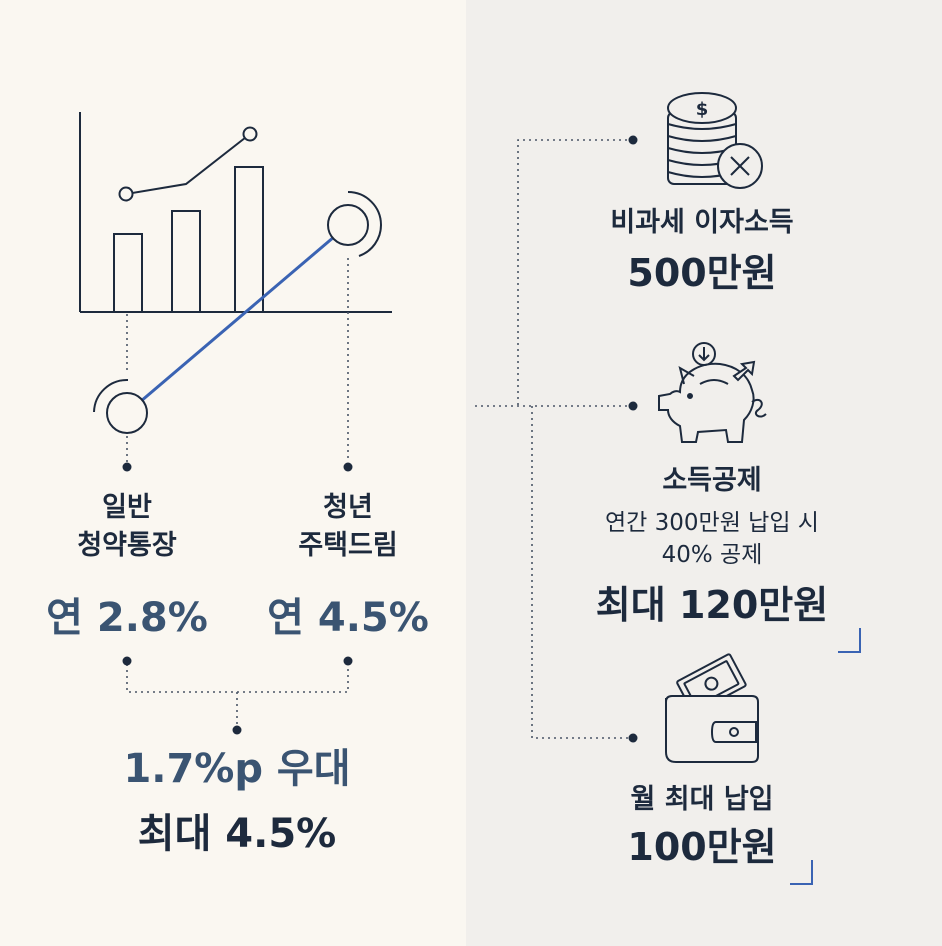 The image size is (942, 946). What do you see at coordinates (702, 109) in the screenshot?
I see `dollar-sign-icon: $` at bounding box center [702, 109].